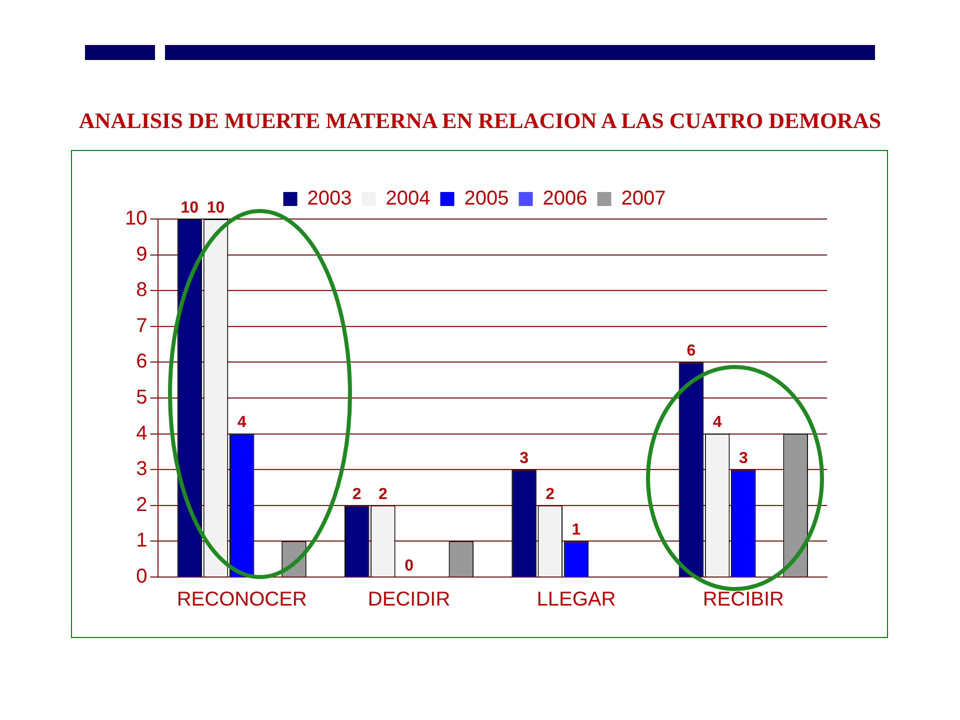 The image size is (960, 720). I want to click on data-label: 6, so click(691, 351).